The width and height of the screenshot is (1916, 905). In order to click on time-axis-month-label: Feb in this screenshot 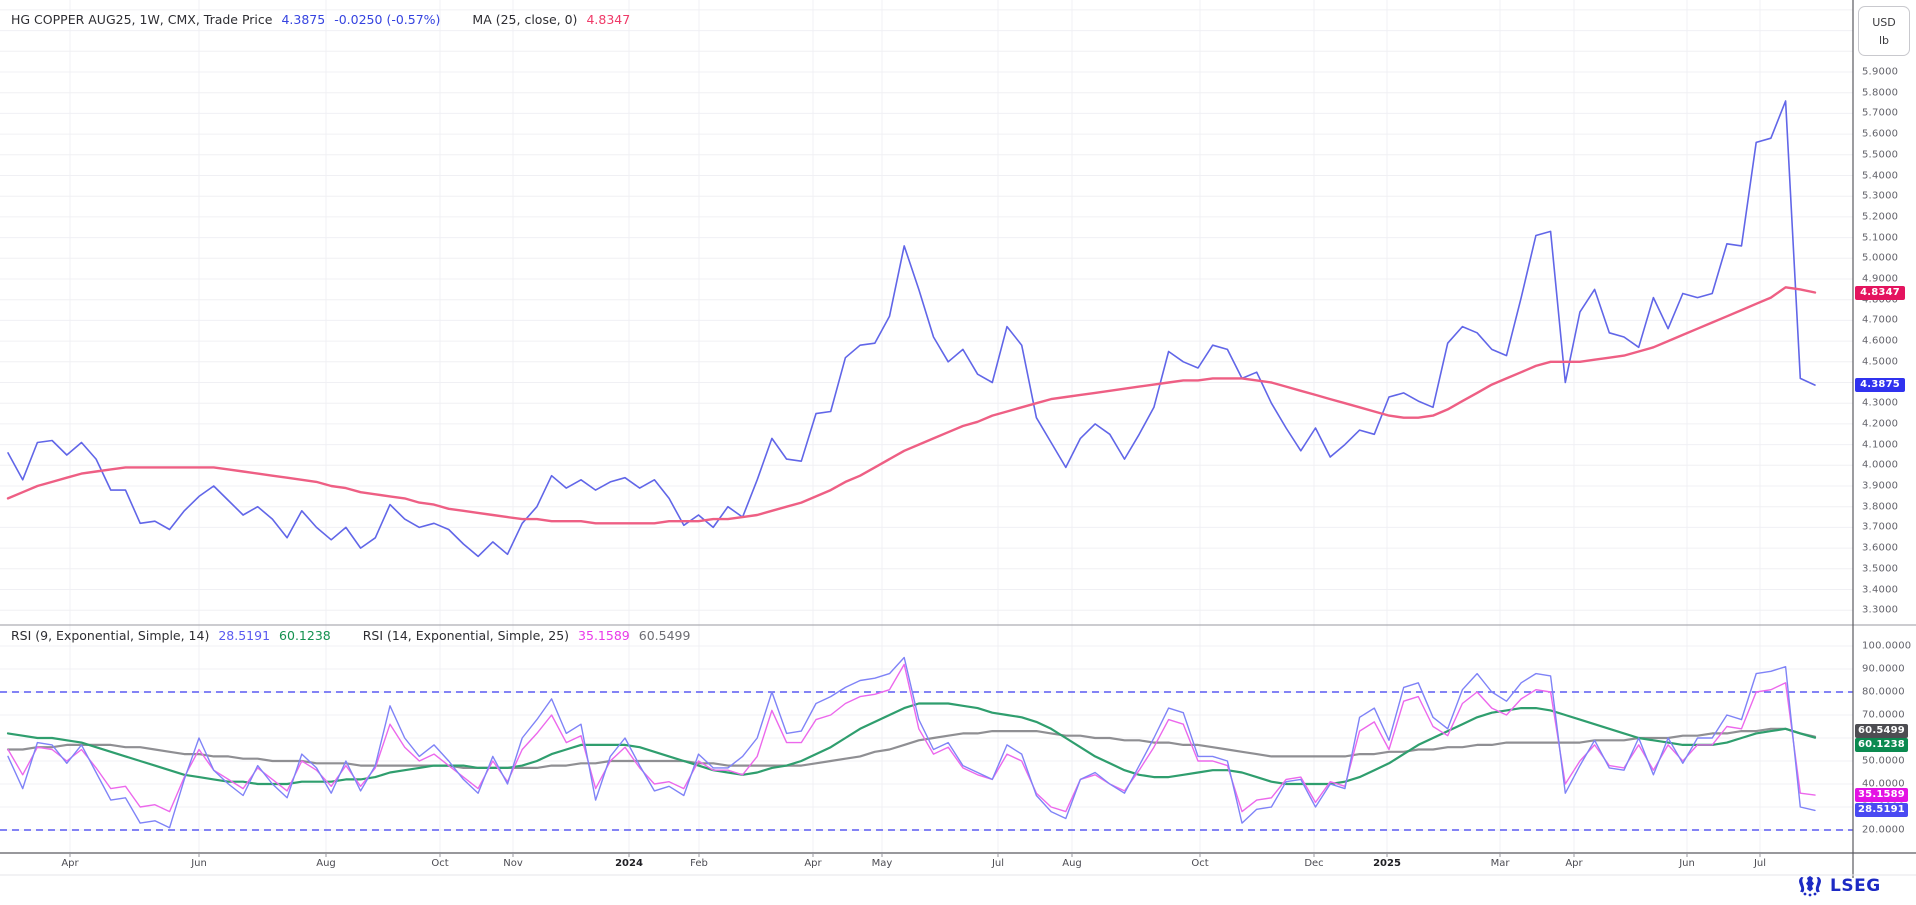, I will do `click(699, 863)`.